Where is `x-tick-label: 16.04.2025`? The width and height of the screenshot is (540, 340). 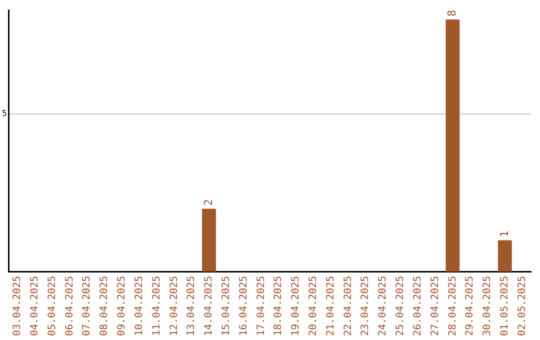
x-tick-label: 16.04.2025 is located at coordinates (244, 306).